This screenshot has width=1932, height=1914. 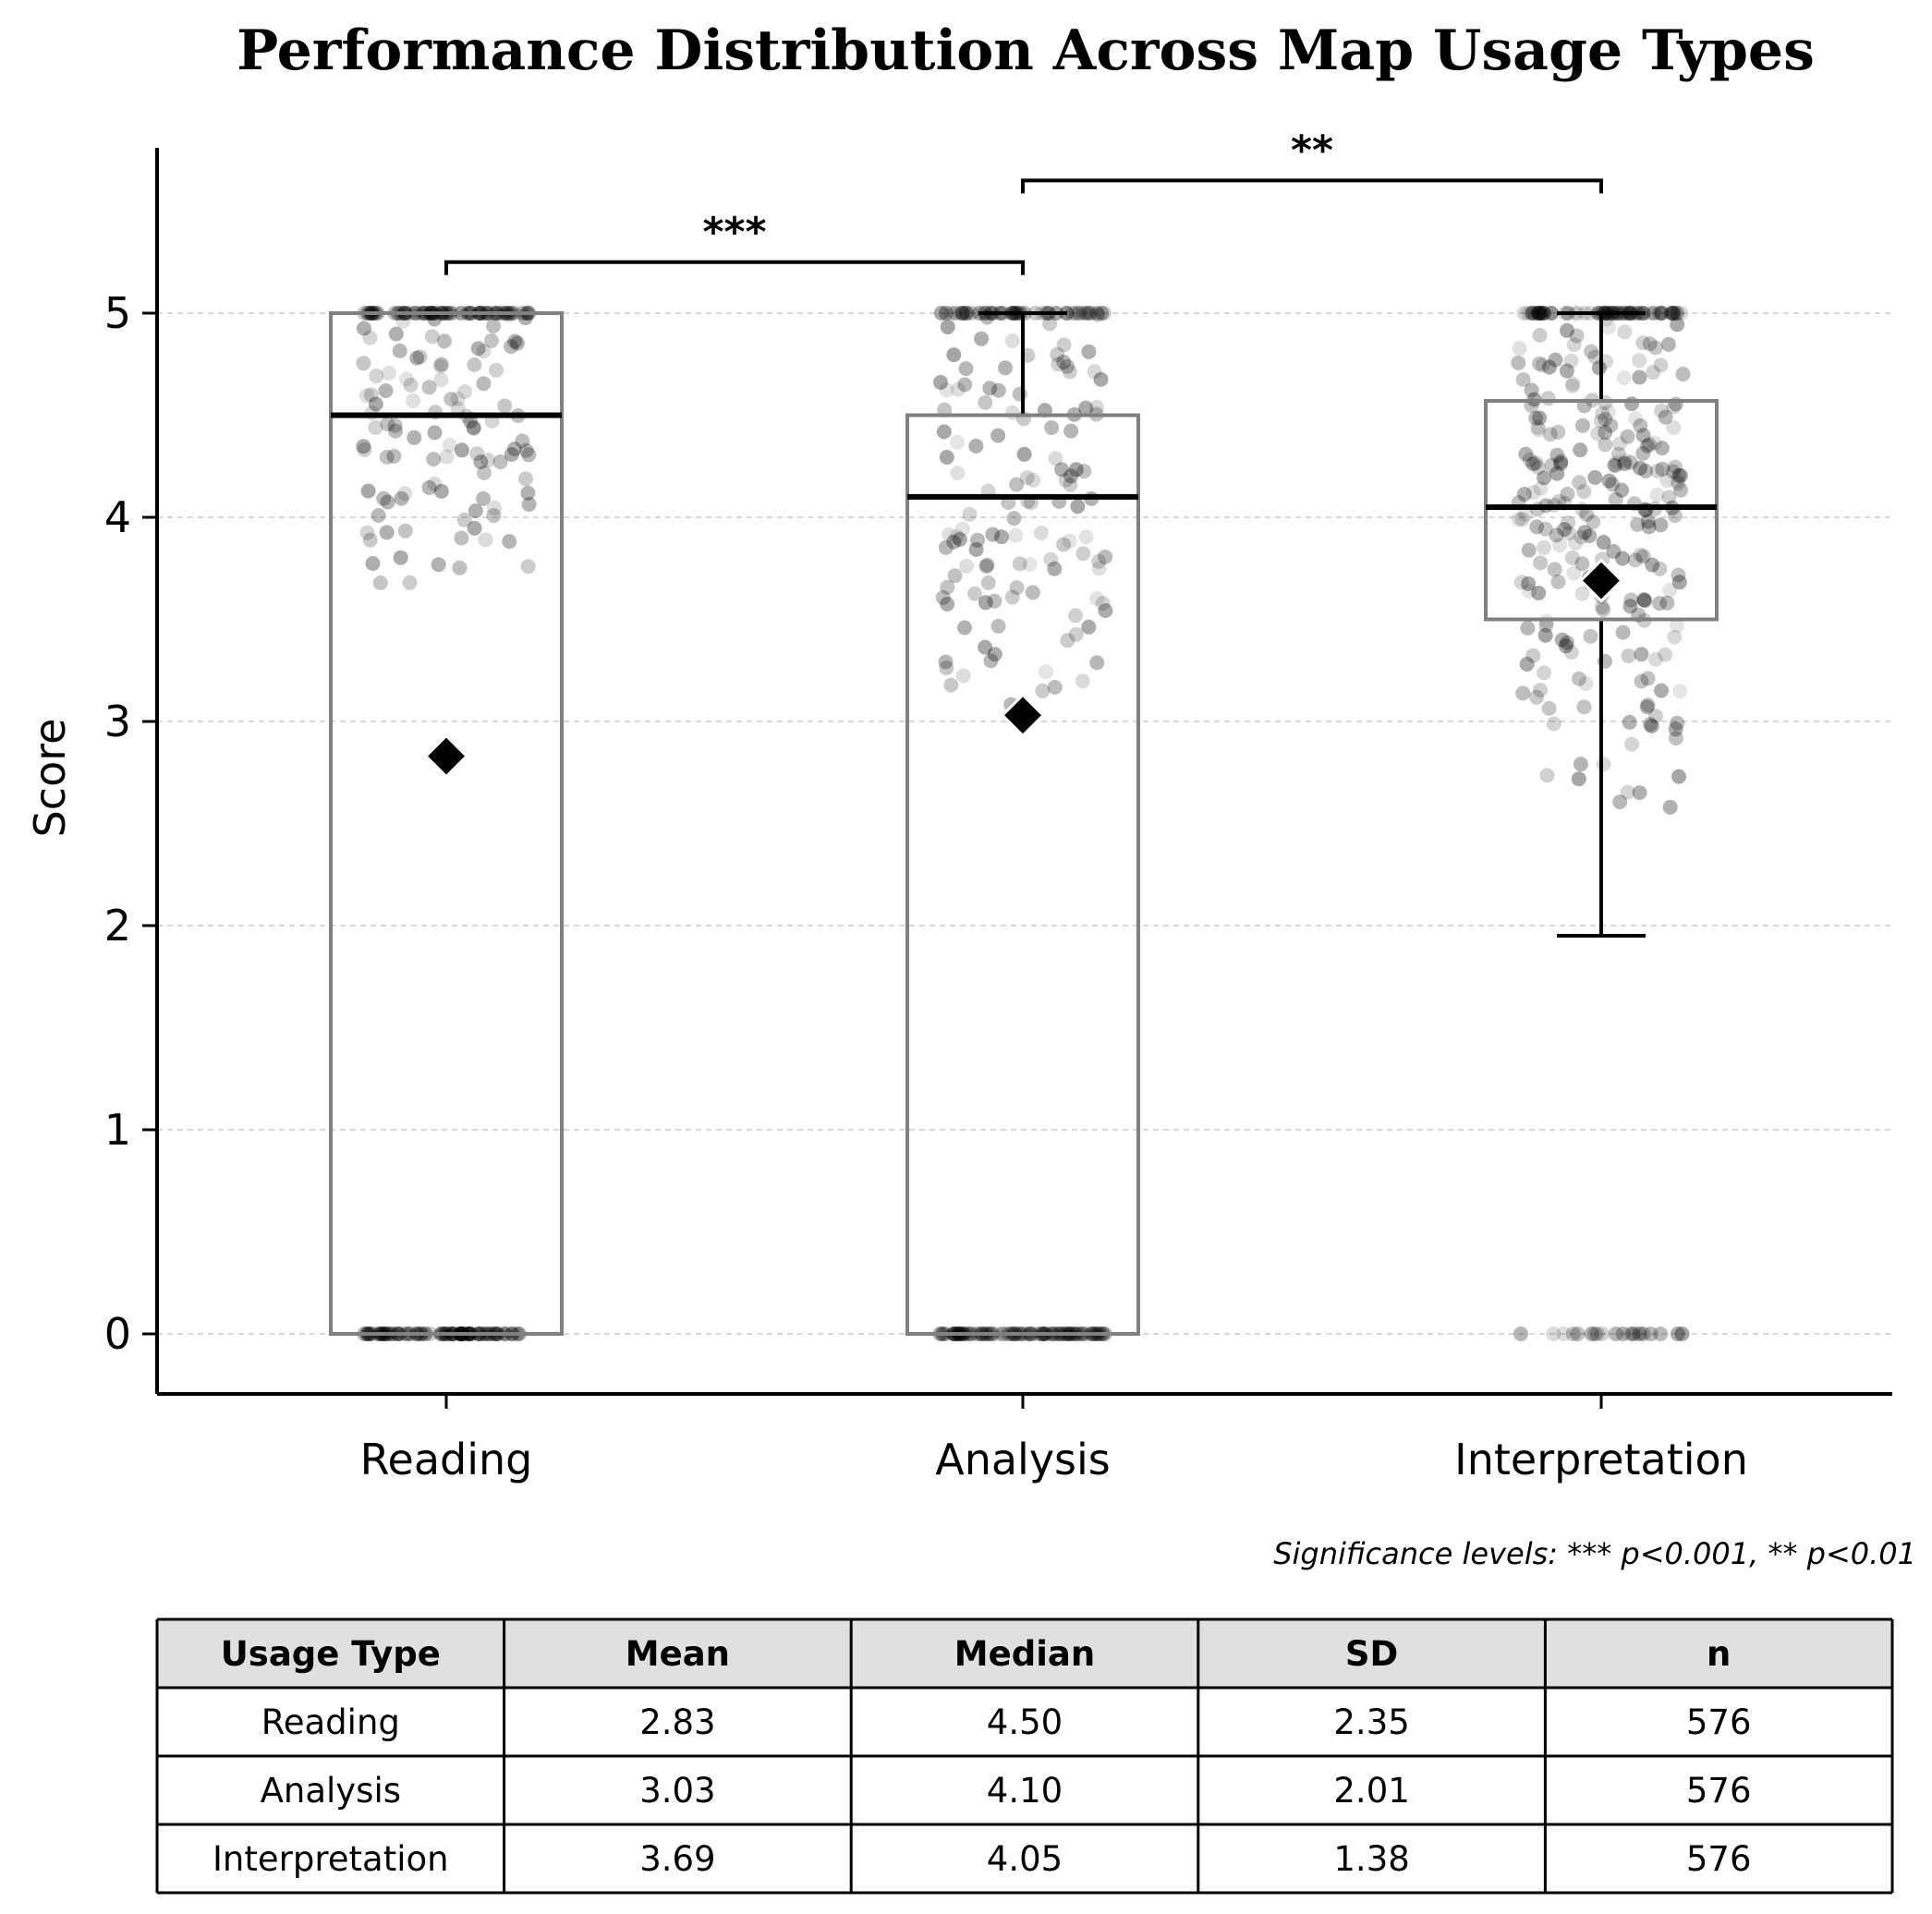 What do you see at coordinates (1371, 1722) in the screenshot?
I see `table-cell: 2.35` at bounding box center [1371, 1722].